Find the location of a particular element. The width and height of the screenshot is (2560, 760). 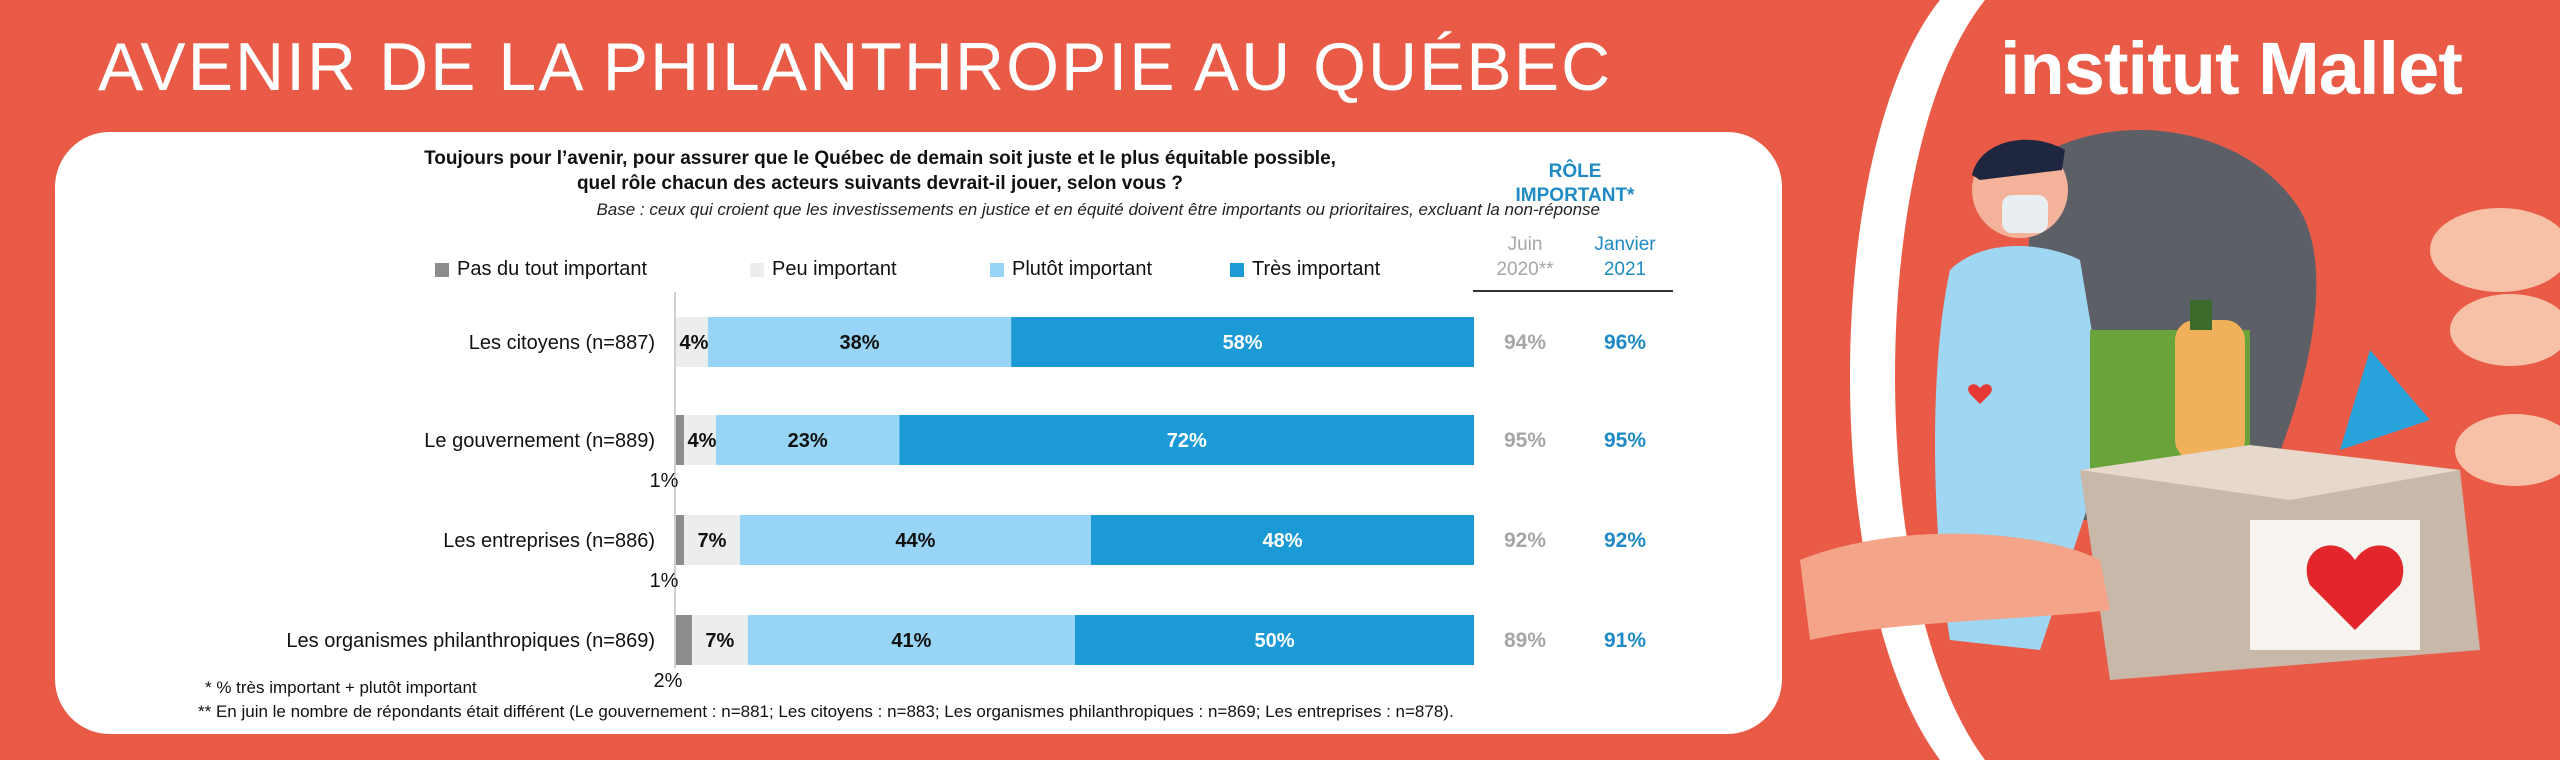

legend-item-peu: Peu important is located at coordinates (823, 269).